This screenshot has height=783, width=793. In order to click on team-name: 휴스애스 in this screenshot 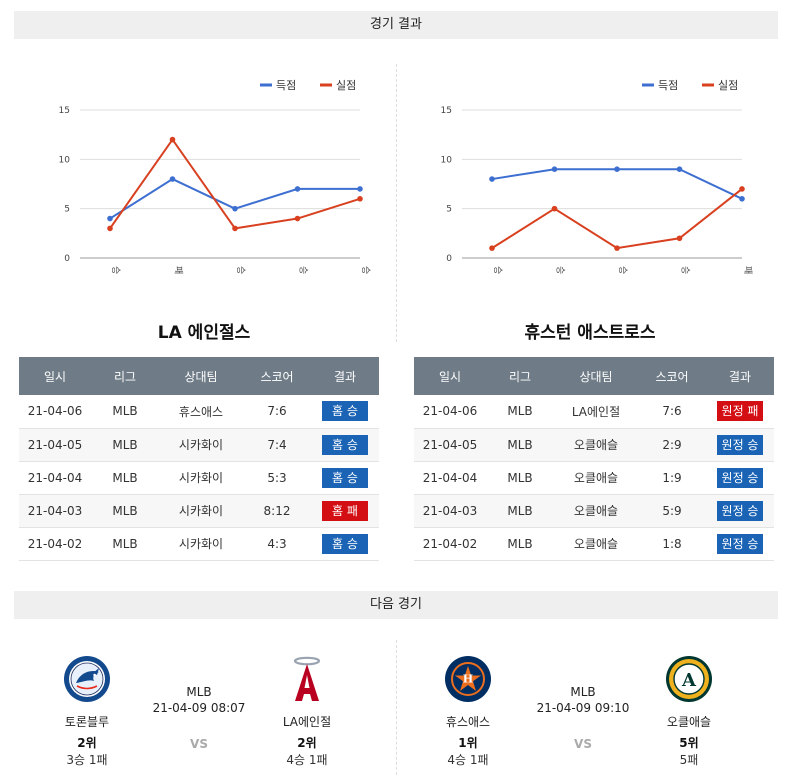, I will do `click(468, 722)`.